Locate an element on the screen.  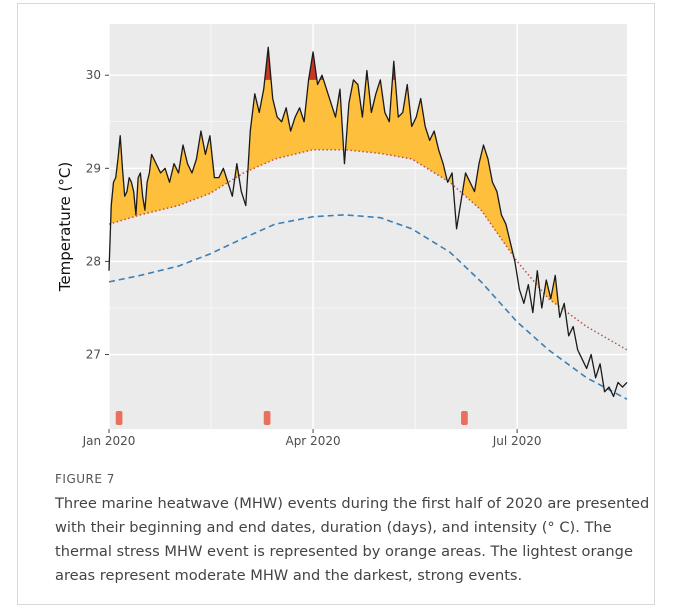
y-tick-label: 29 is located at coordinates (93, 168).